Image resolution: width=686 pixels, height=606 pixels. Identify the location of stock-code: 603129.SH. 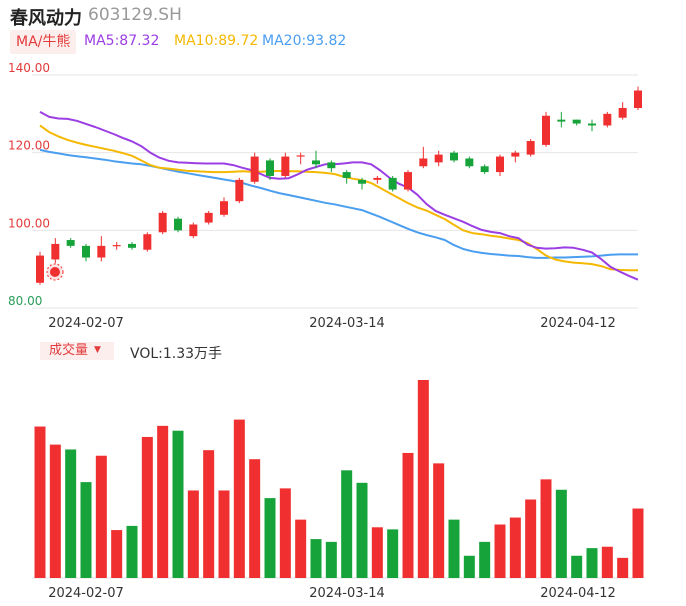
(135, 15).